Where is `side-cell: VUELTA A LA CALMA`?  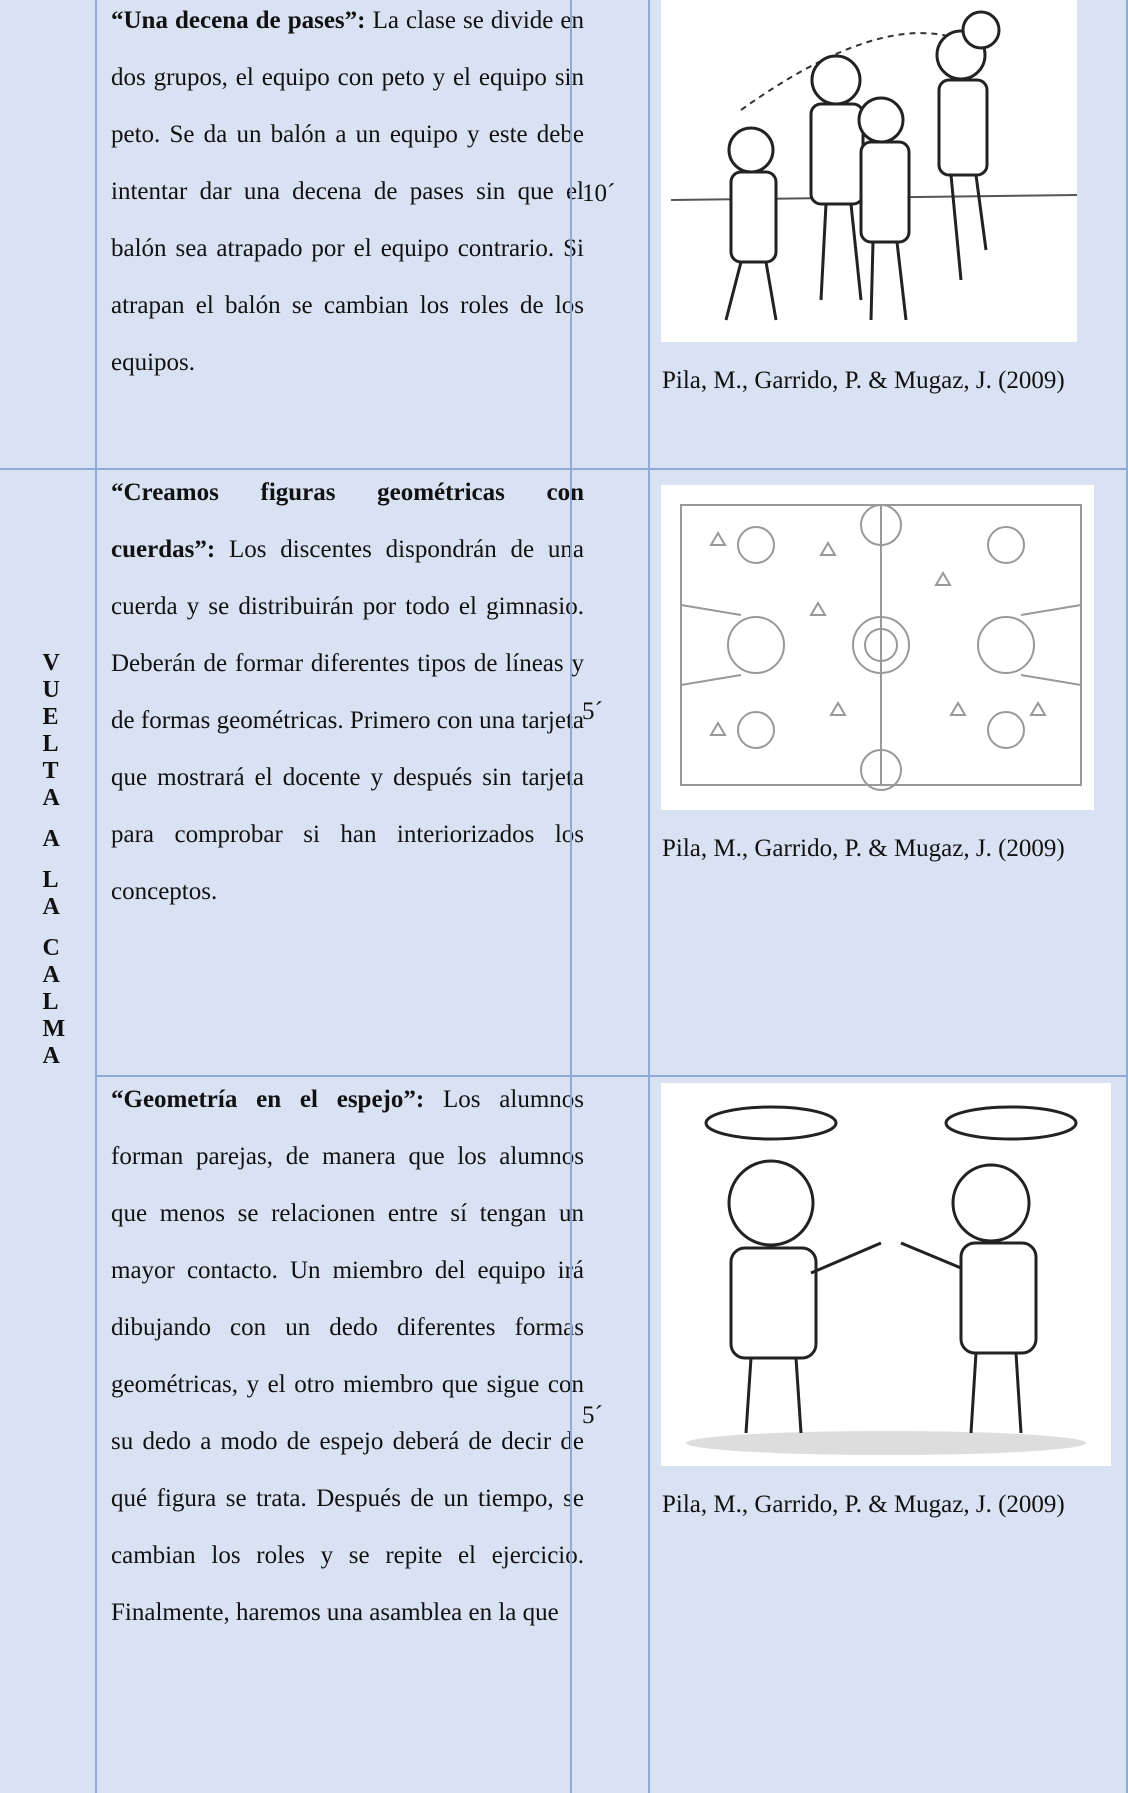
side-cell: VUELTA A LA CALMA is located at coordinates (48, 1131).